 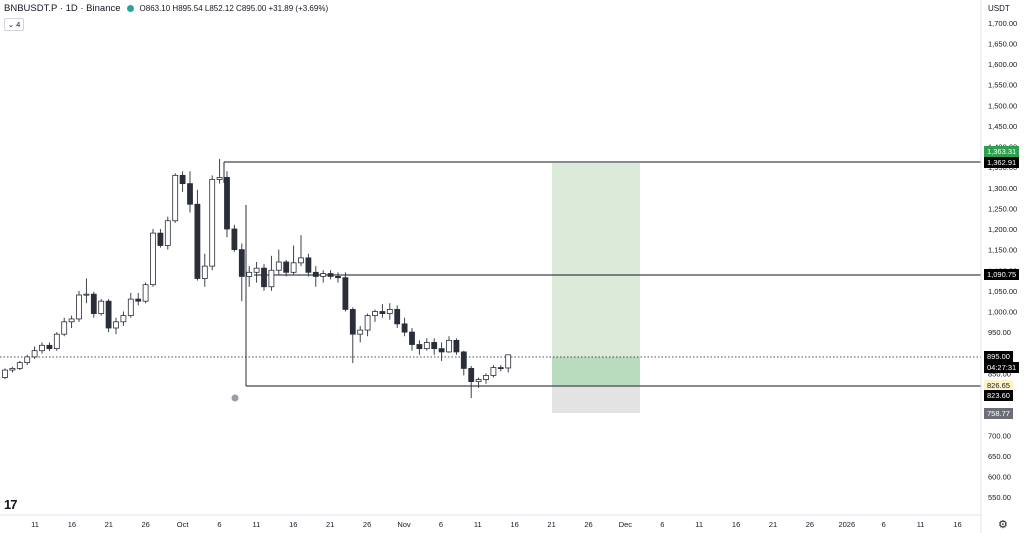 I want to click on indicators-toggle: ⌄ 4, so click(x=14, y=24).